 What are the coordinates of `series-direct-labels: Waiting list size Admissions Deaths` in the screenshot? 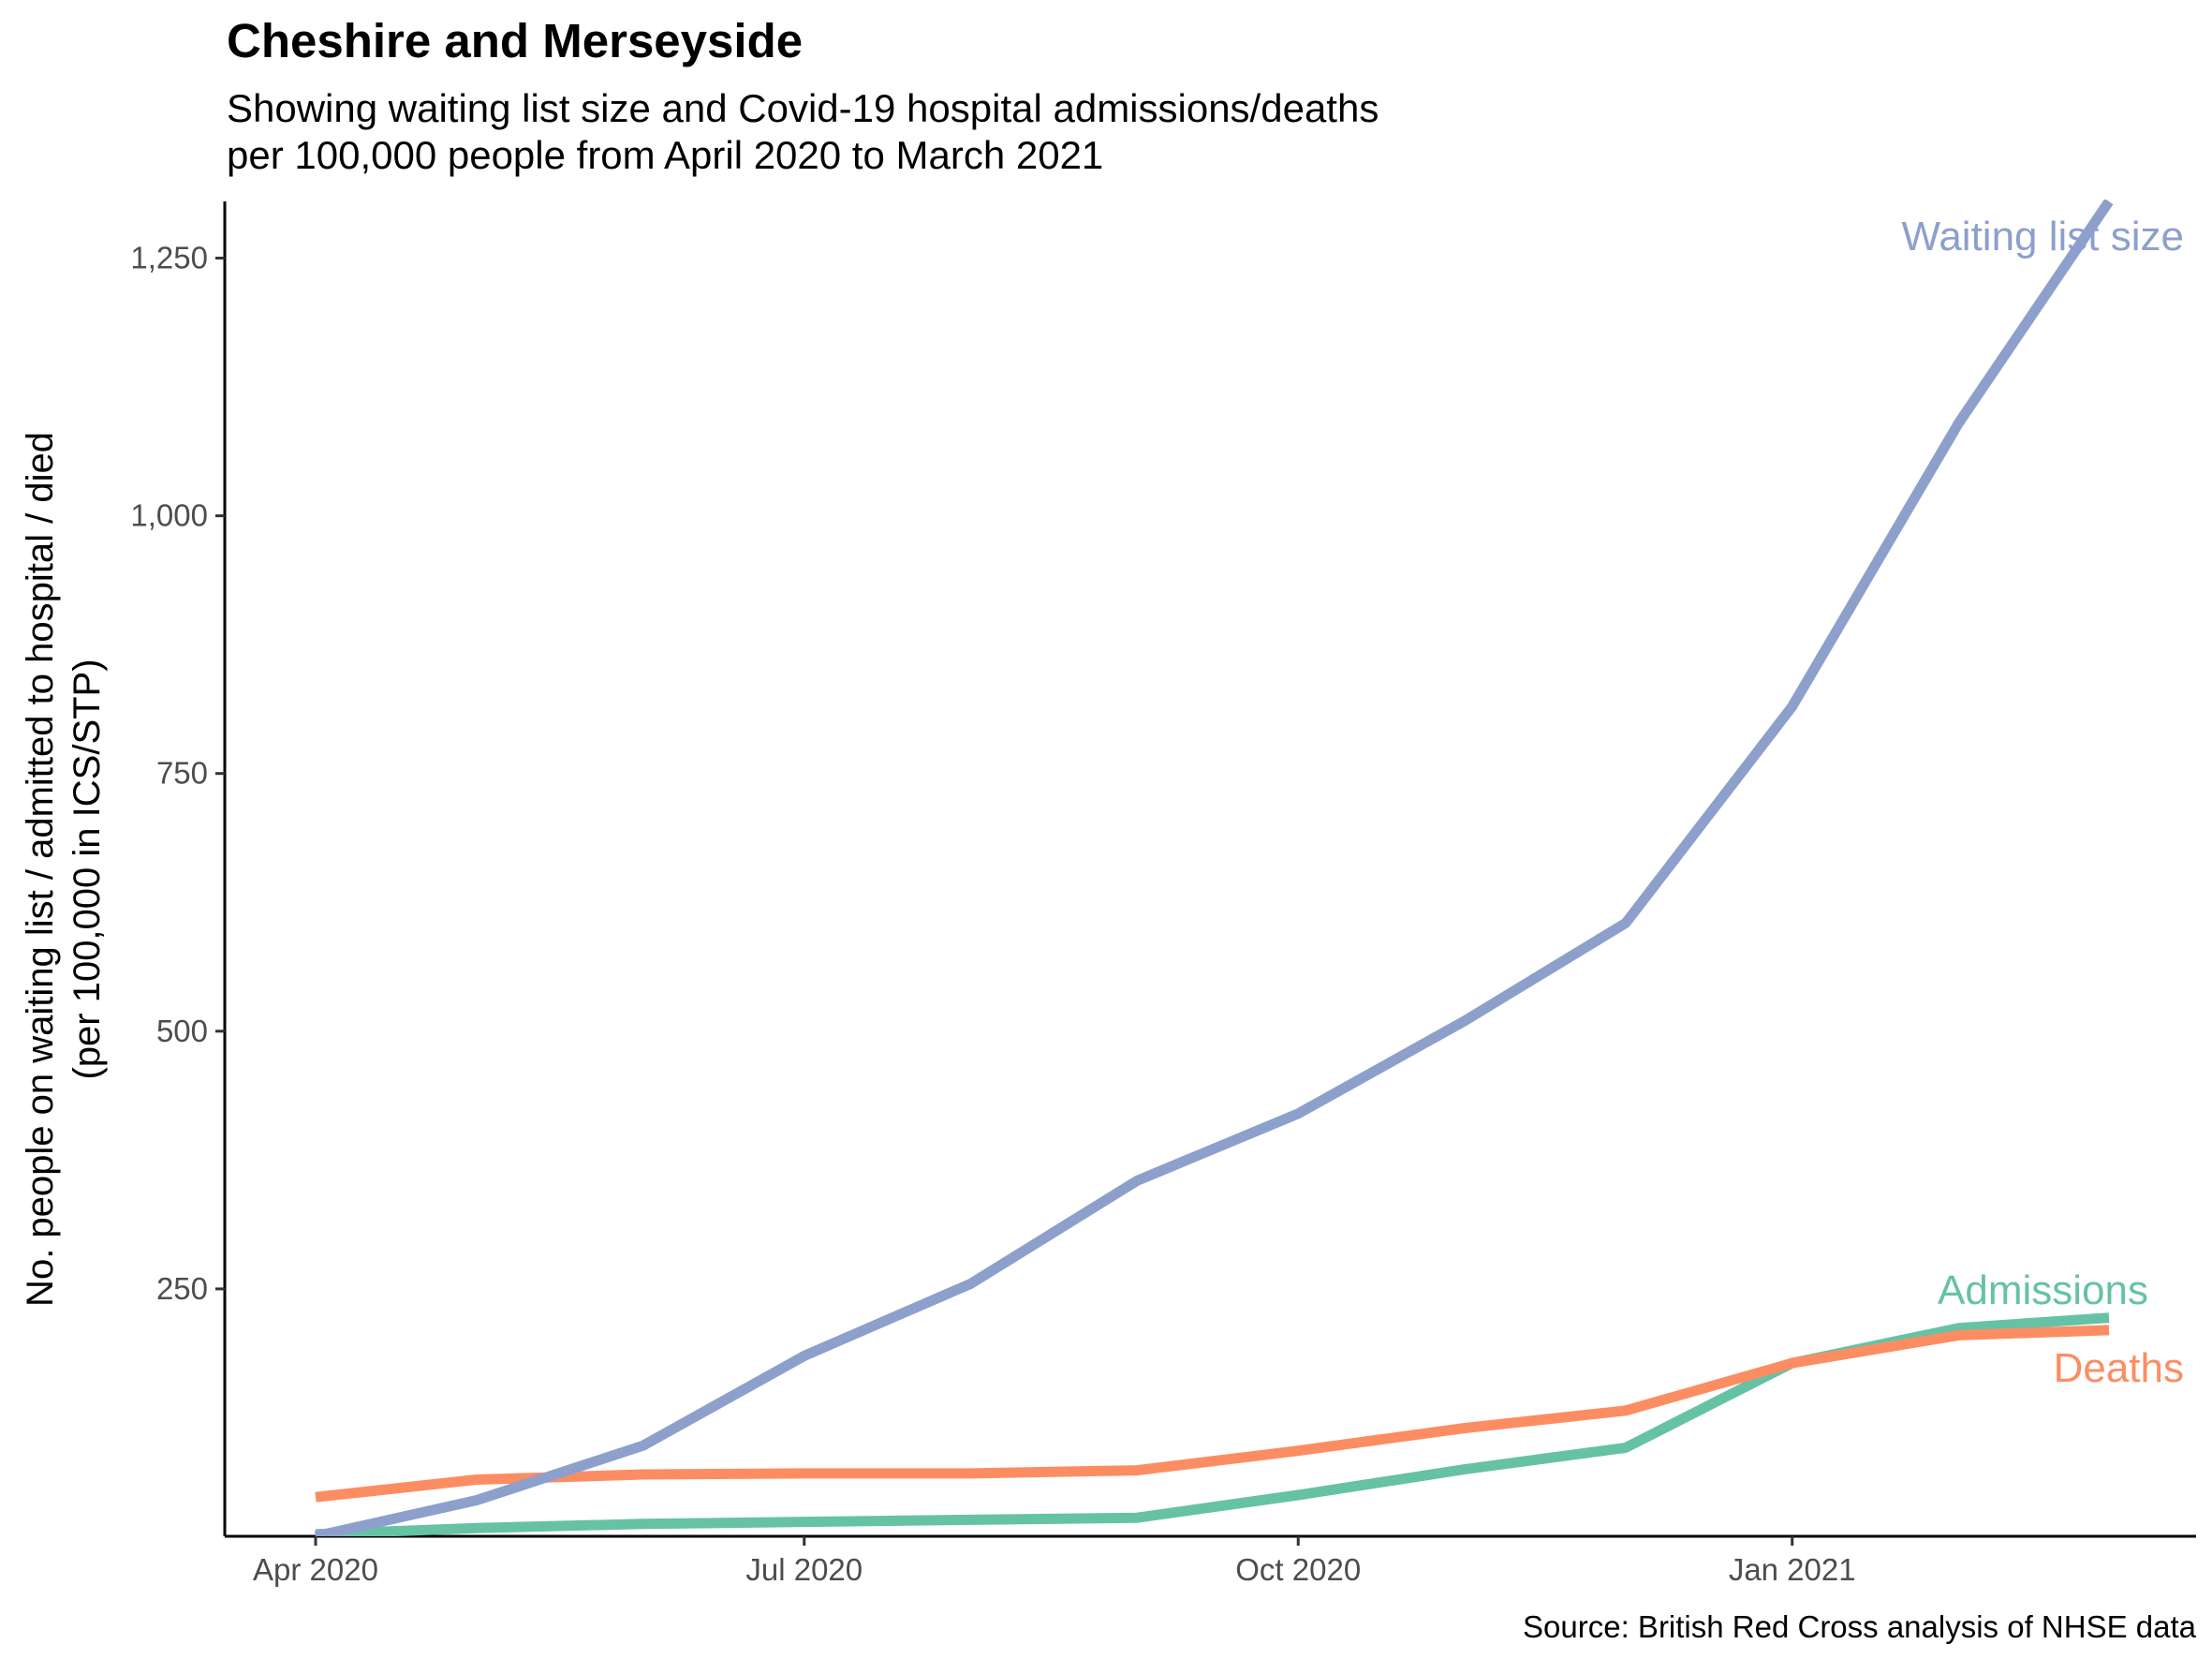 It's located at (2043, 802).